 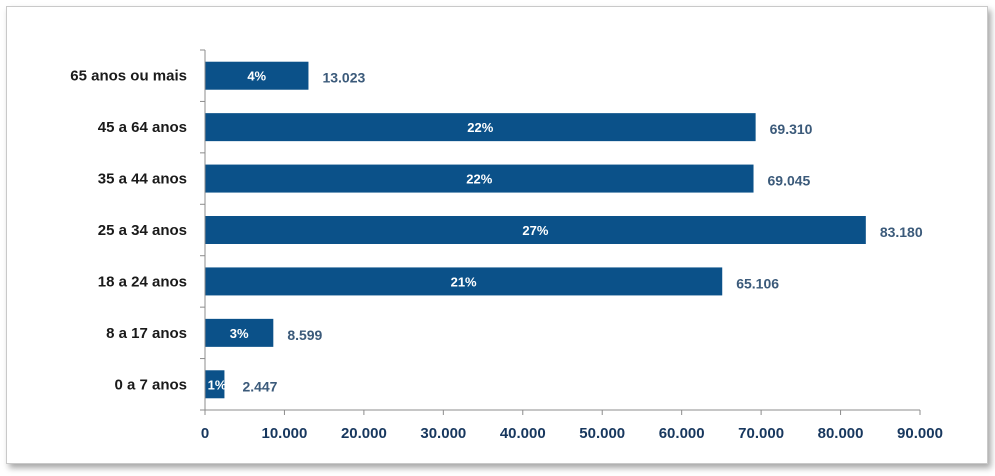 What do you see at coordinates (791, 129) in the screenshot?
I see `value-label: 69.310` at bounding box center [791, 129].